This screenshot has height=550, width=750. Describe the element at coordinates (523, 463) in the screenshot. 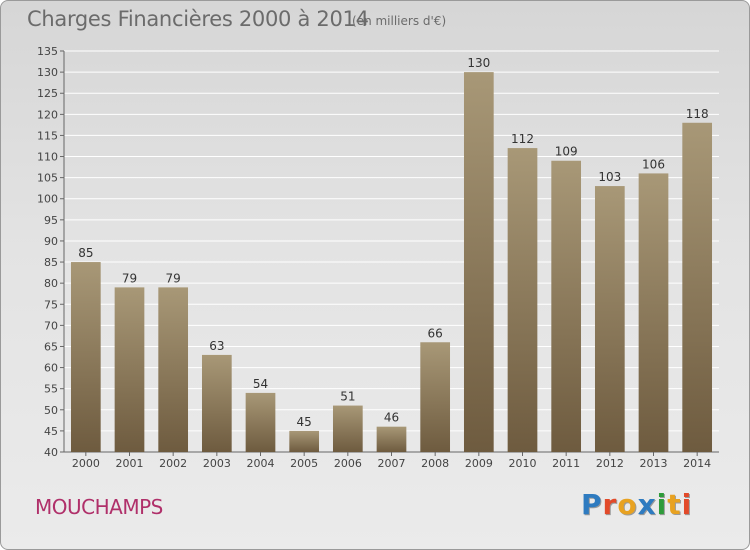

I see `x-tick-label: 2010` at that location.